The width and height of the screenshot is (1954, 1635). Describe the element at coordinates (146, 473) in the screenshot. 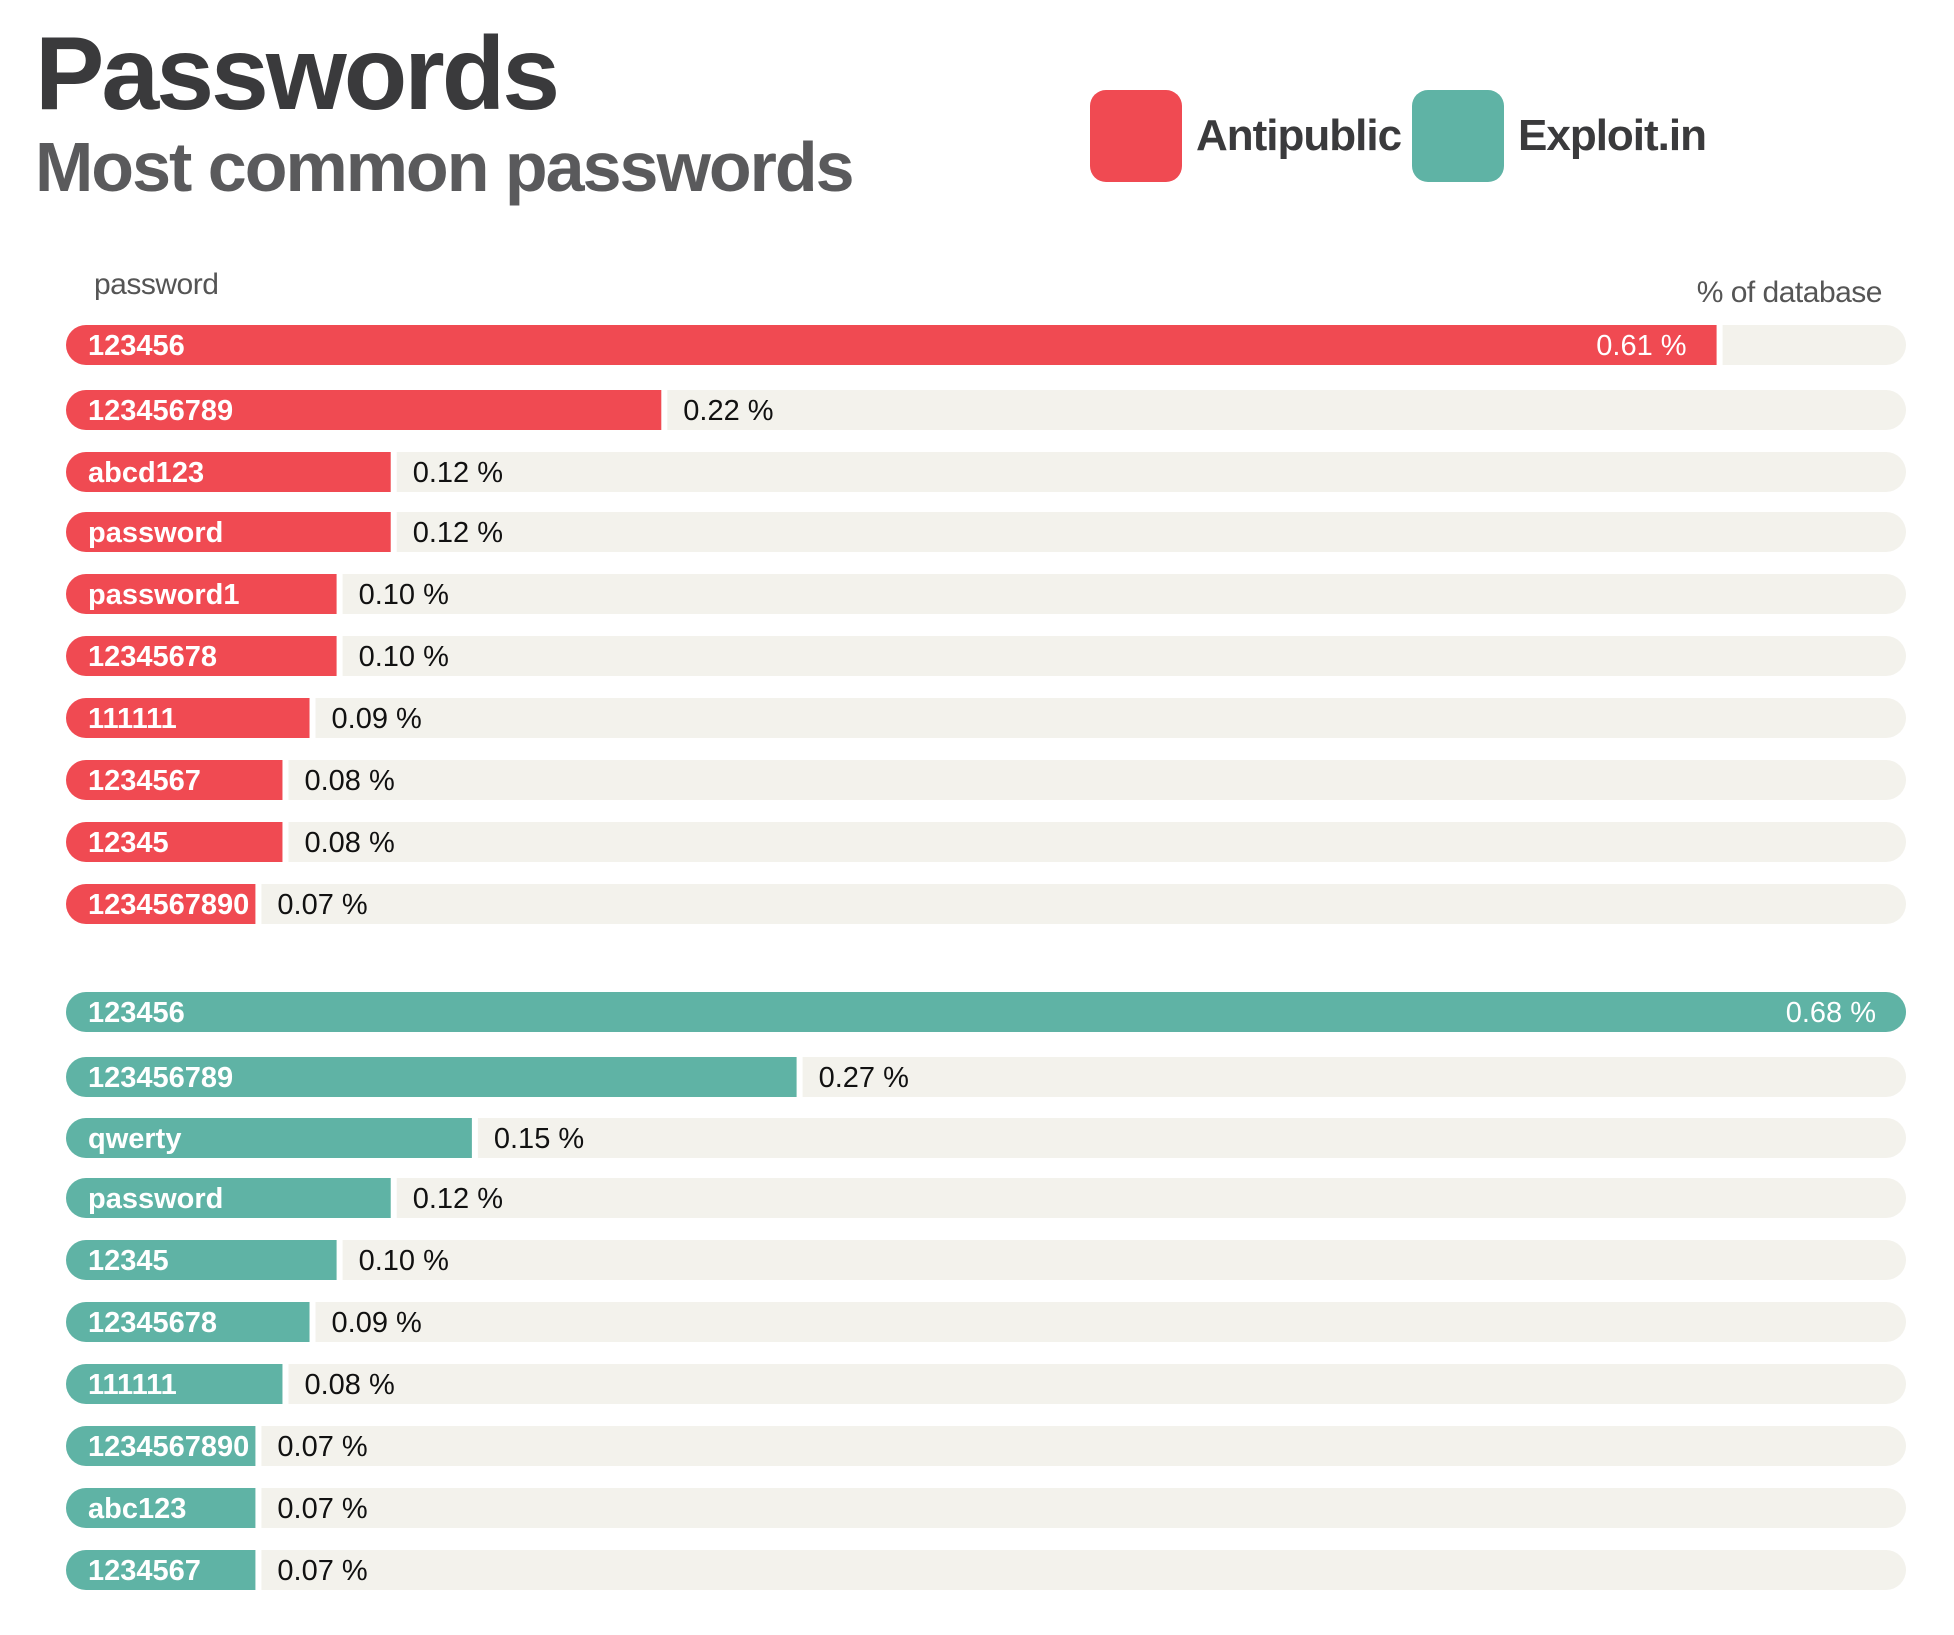

I see `bar-label: abcd123` at that location.